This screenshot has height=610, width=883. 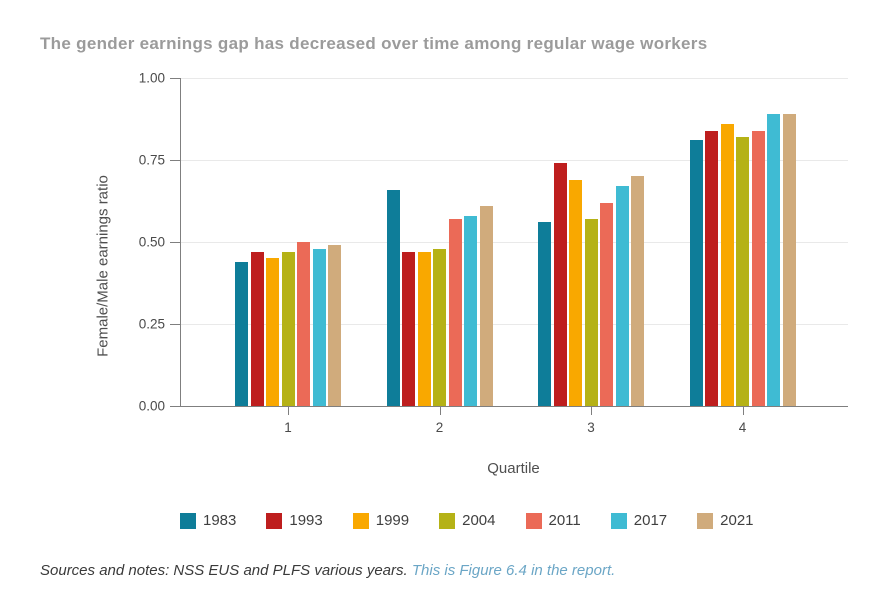 What do you see at coordinates (560, 284) in the screenshot?
I see `bar-1993-q3` at bounding box center [560, 284].